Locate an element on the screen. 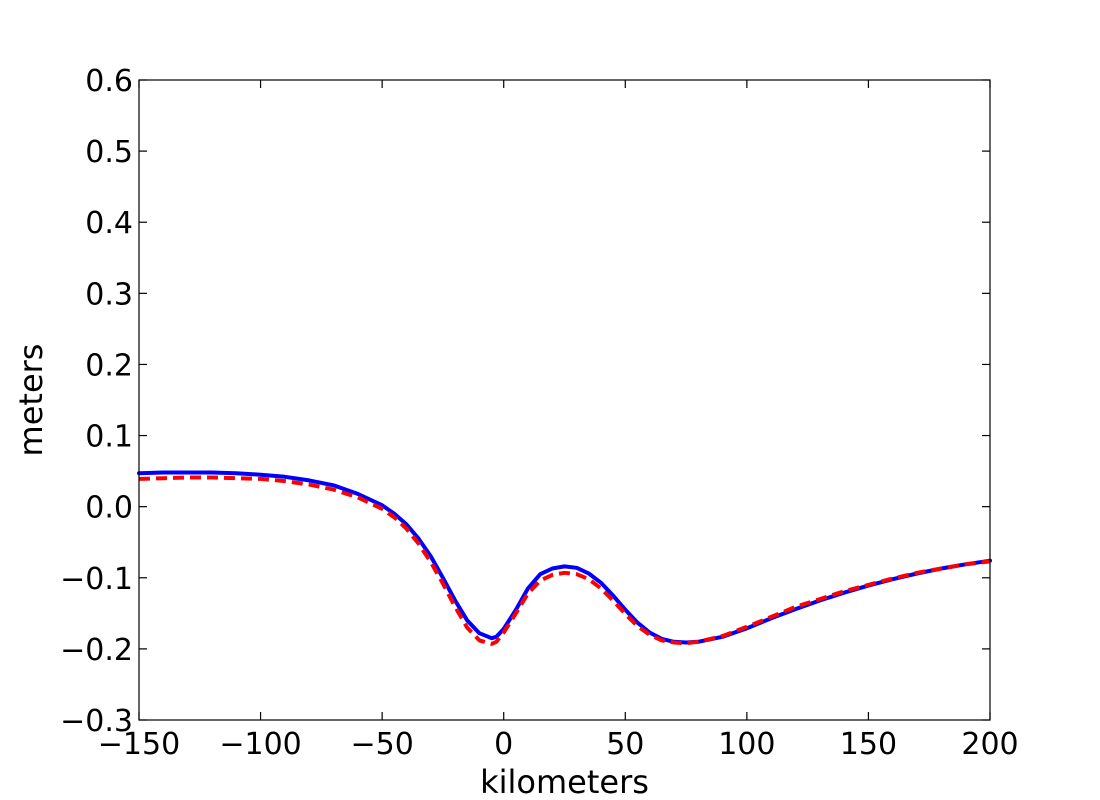 Image resolution: width=1100 pixels, height=800 pixels. x-tick-label: 50 is located at coordinates (625, 744).